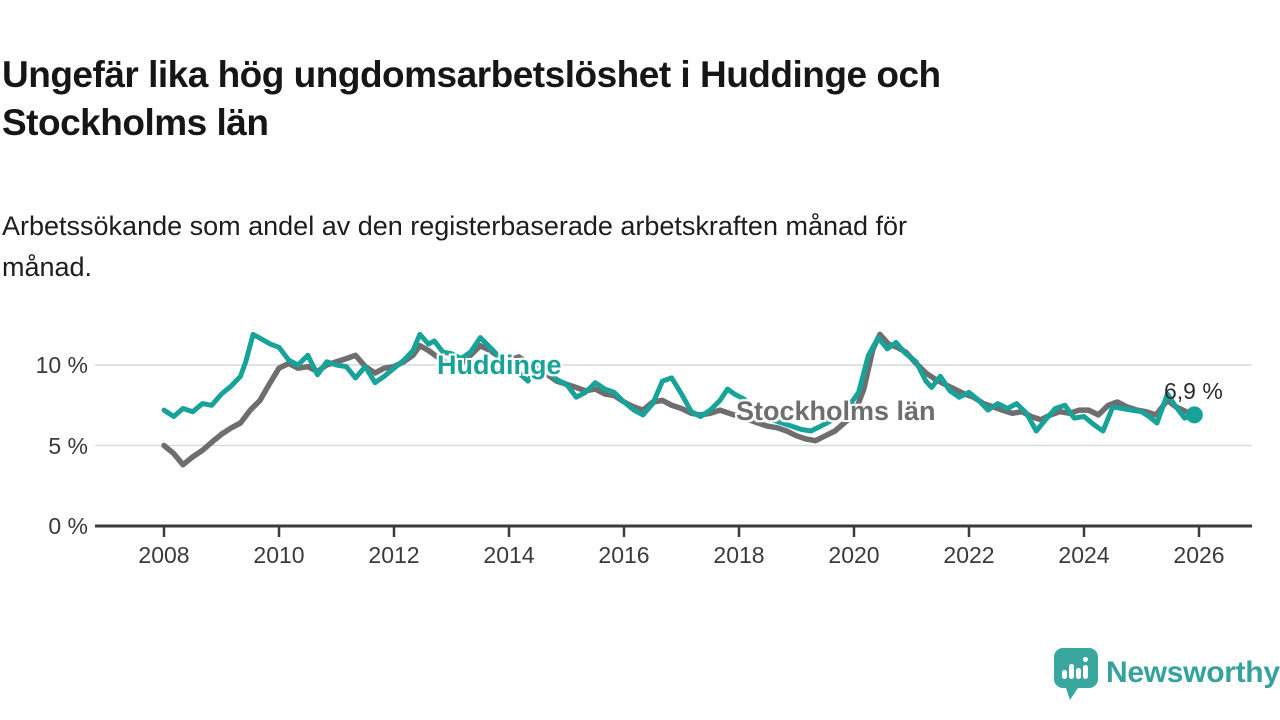  What do you see at coordinates (1194, 415) in the screenshot?
I see `series-end-dot-huddinge` at bounding box center [1194, 415].